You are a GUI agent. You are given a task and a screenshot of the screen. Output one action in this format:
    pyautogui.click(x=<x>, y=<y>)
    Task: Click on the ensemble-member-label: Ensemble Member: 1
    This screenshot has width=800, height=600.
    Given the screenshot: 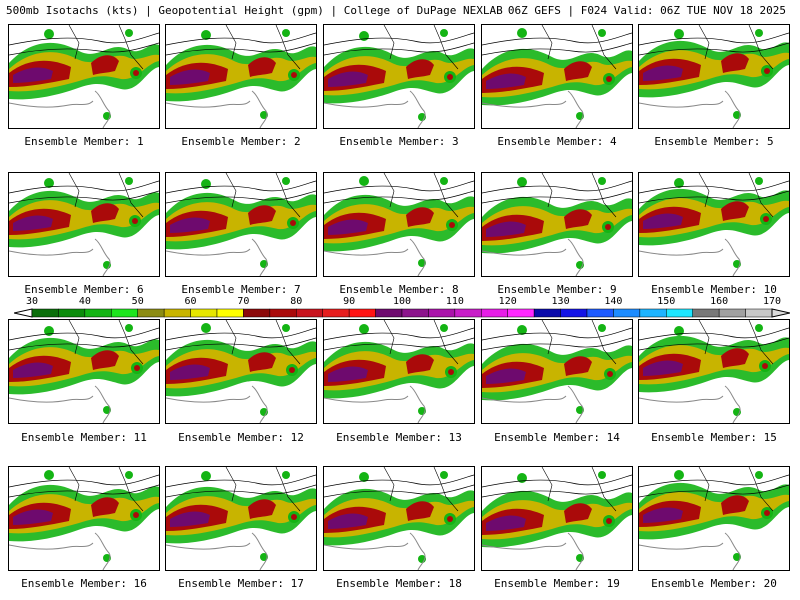 What is the action you would take?
    pyautogui.click(x=84, y=141)
    